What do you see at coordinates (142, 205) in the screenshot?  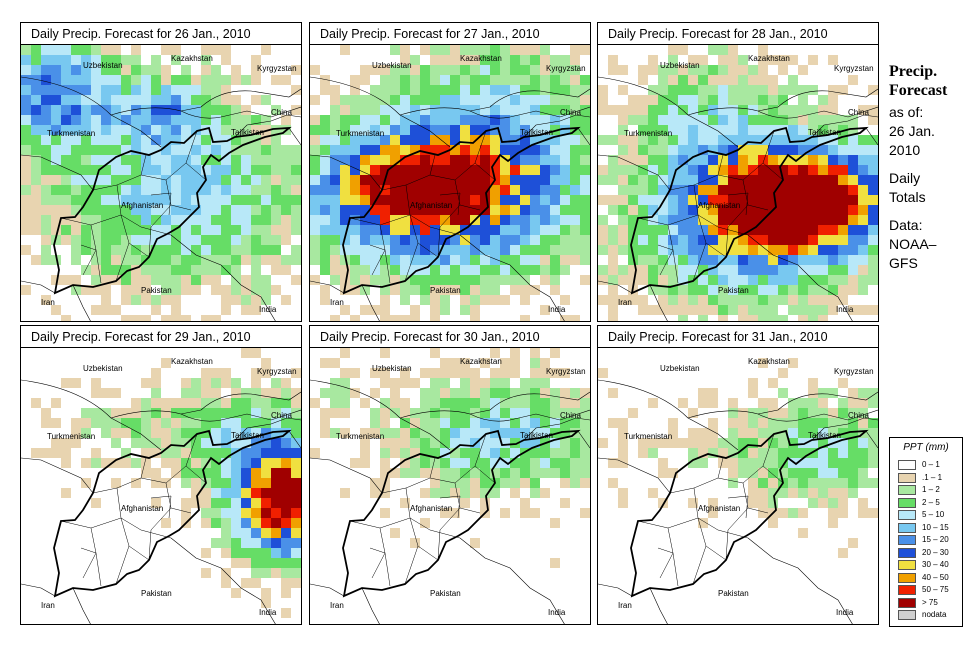 I see `country-label: Afghanistan` at bounding box center [142, 205].